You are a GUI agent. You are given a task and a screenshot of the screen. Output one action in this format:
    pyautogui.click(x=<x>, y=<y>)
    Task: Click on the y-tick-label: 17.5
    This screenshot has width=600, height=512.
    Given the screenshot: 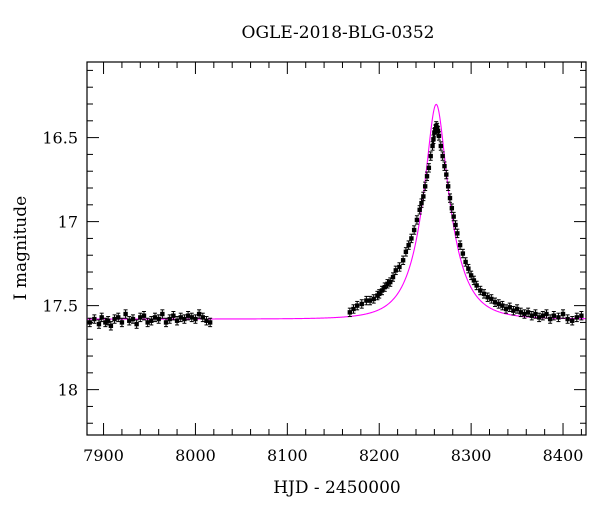 What is the action you would take?
    pyautogui.click(x=60, y=306)
    